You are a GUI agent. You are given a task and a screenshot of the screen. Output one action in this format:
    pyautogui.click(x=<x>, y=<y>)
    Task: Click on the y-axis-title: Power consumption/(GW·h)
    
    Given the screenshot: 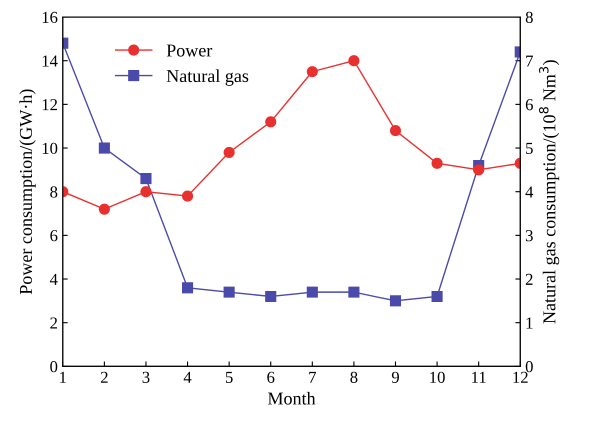 What is the action you would take?
    pyautogui.click(x=27, y=191)
    